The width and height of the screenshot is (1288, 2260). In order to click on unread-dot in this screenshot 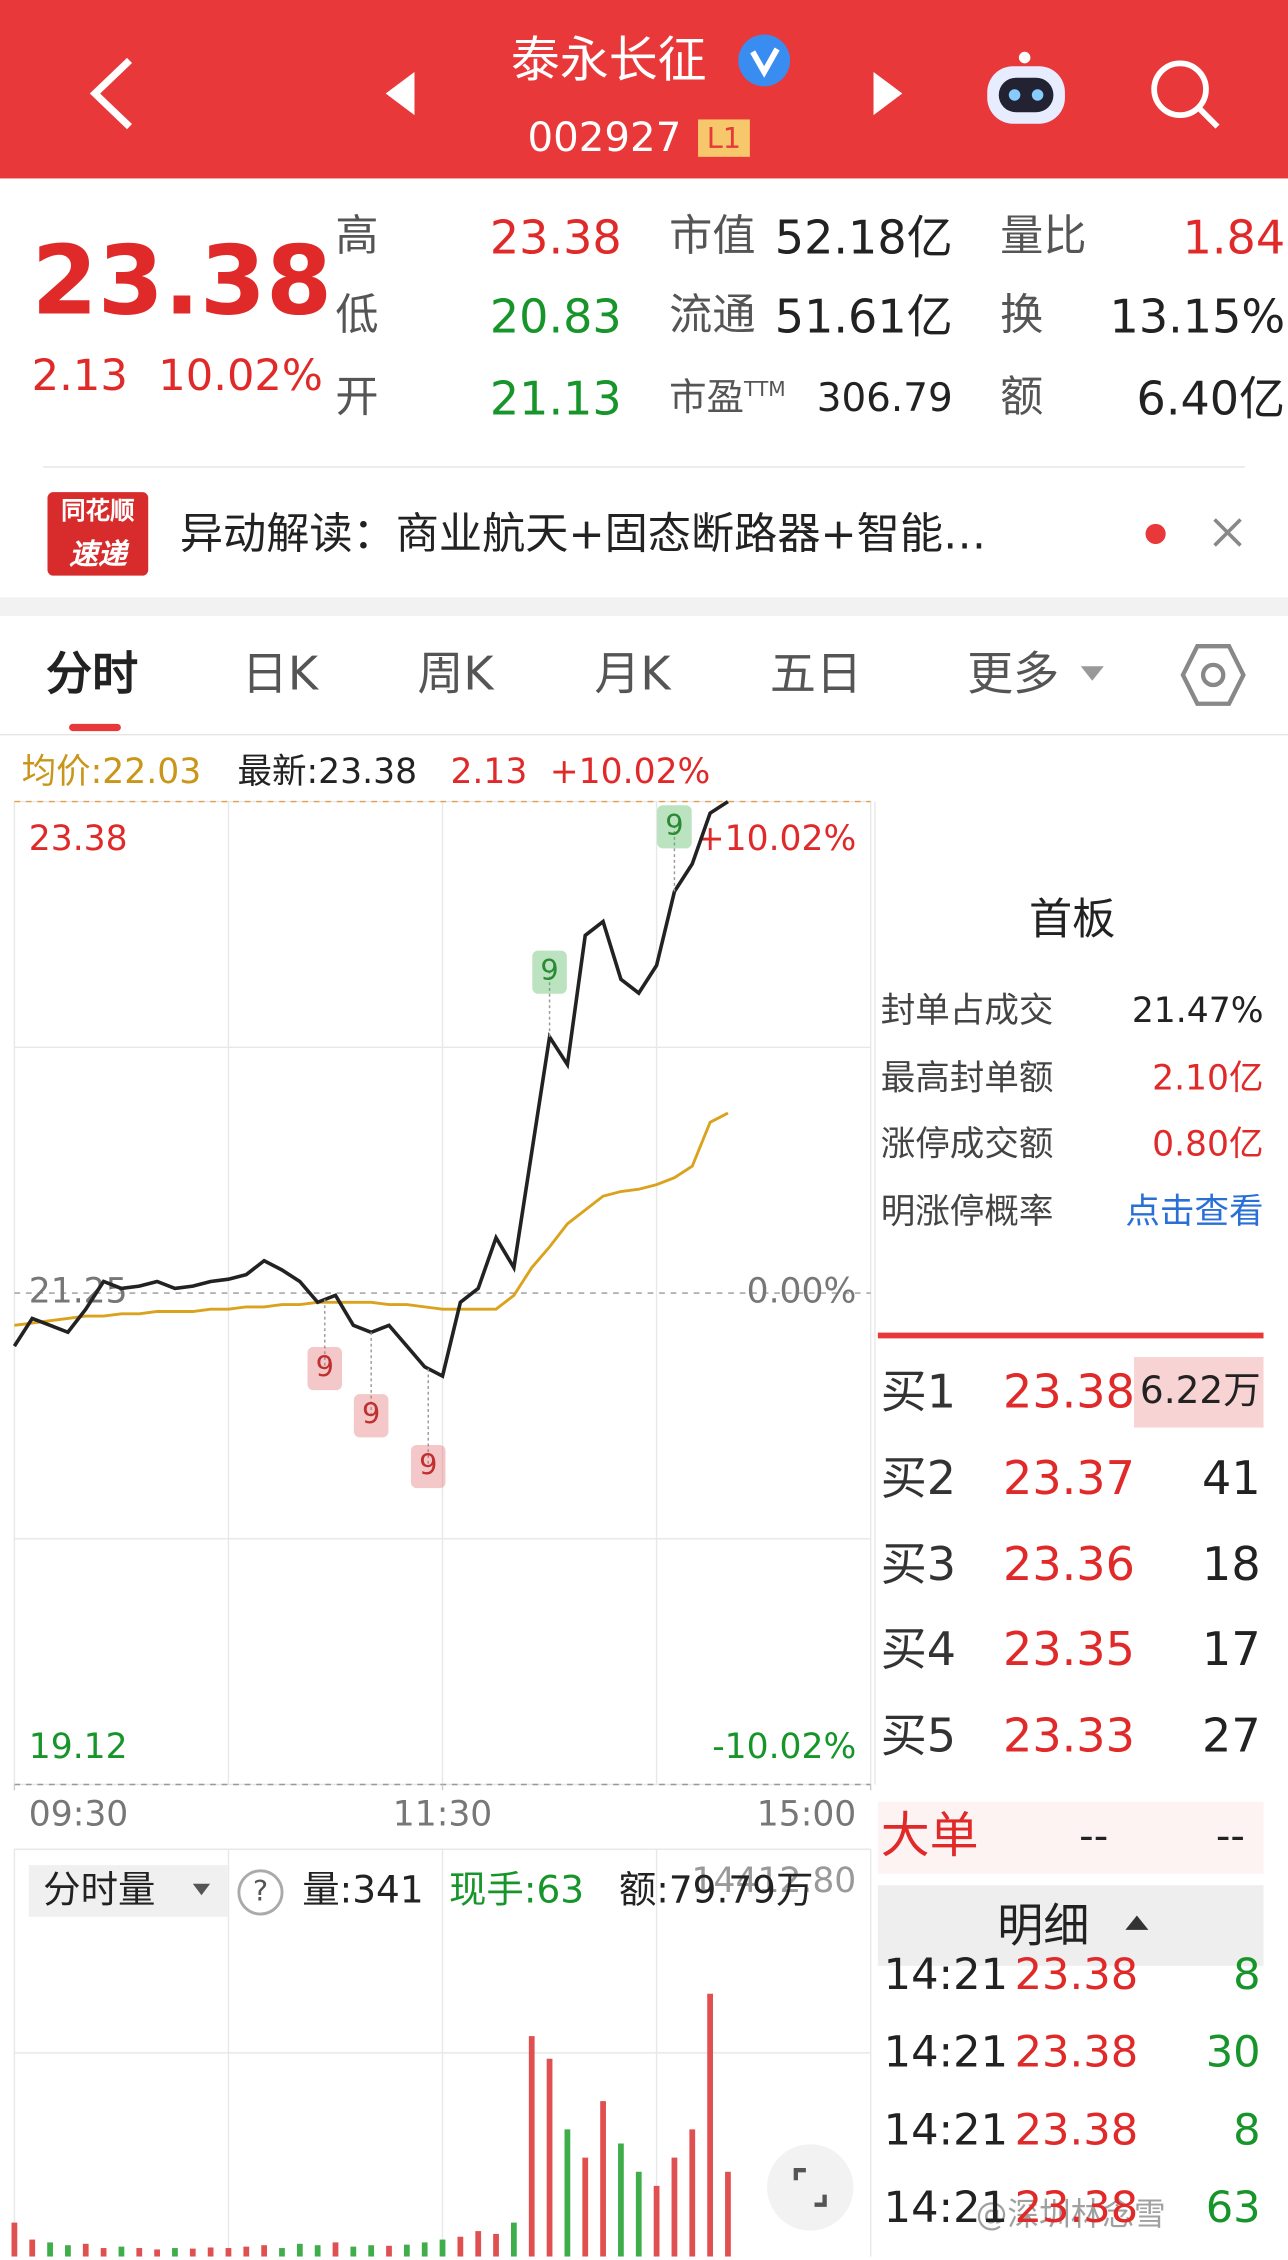, I will do `click(1155, 533)`.